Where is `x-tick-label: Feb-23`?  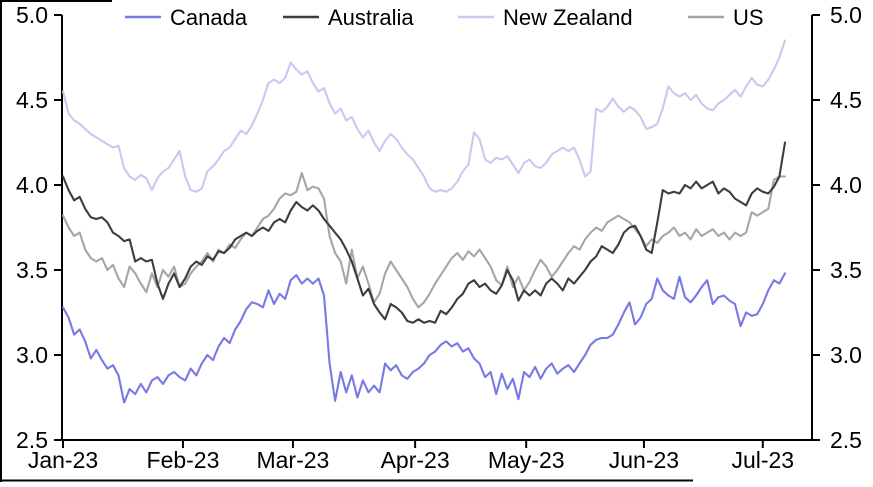
x-tick-label: Feb-23 is located at coordinates (183, 460).